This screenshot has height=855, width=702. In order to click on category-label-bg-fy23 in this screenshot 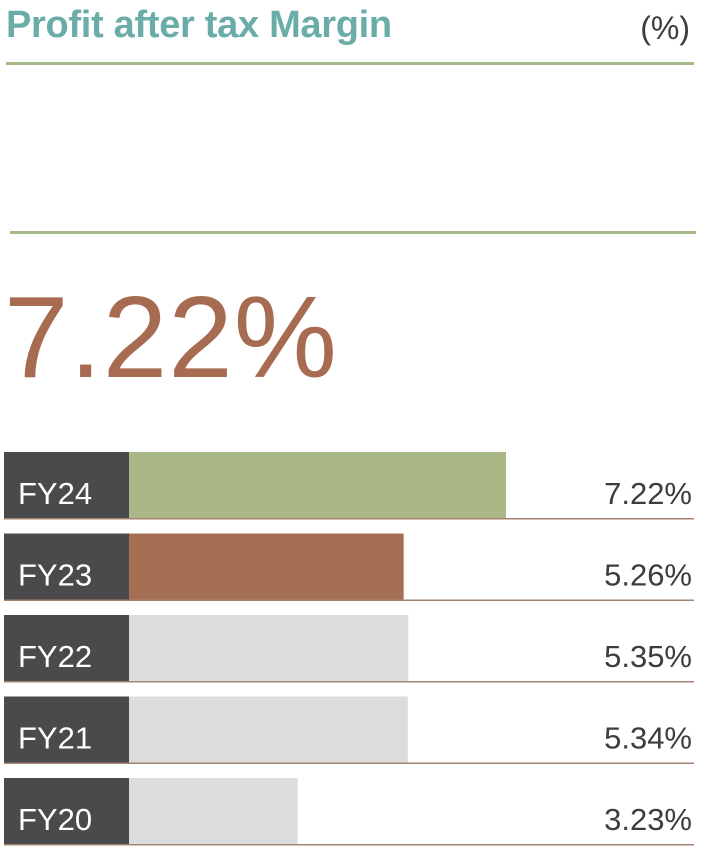, I will do `click(66, 566)`.